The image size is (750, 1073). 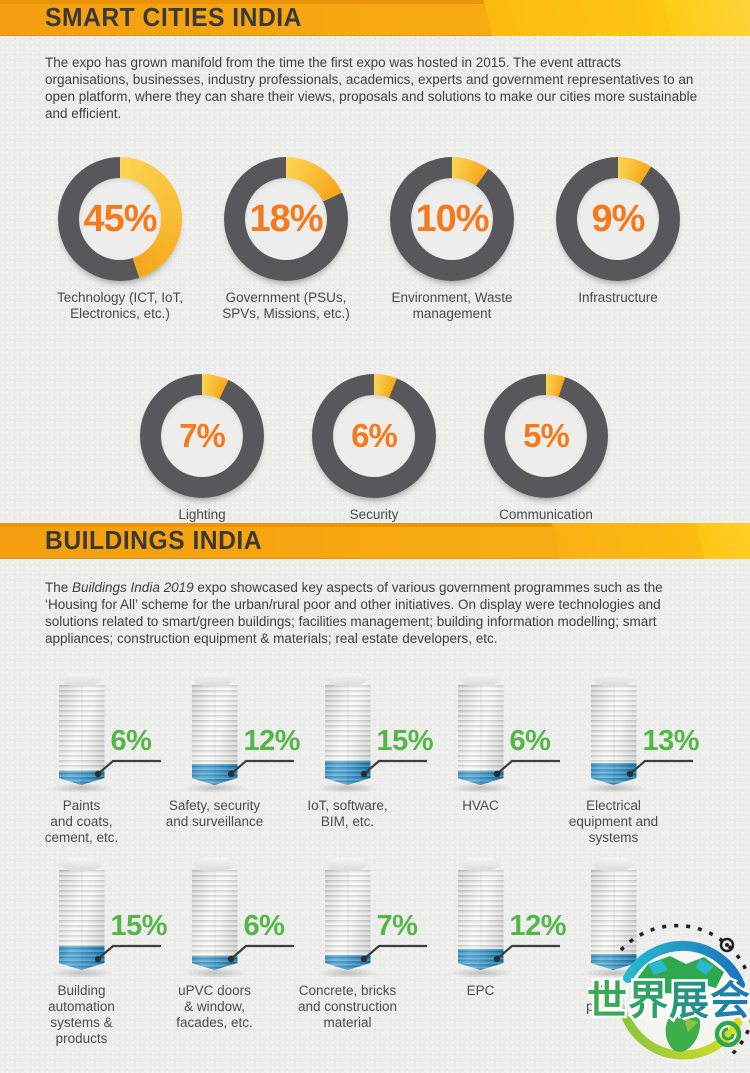 I want to click on donut-ring: 6%, so click(x=374, y=436).